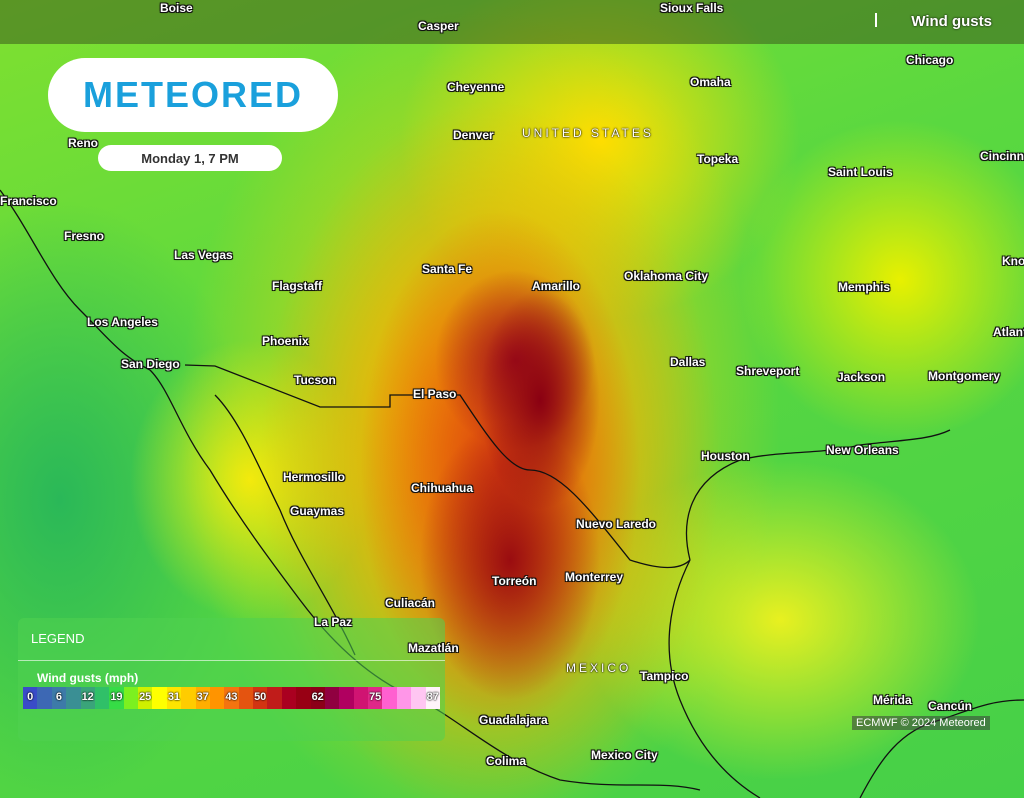 This screenshot has width=1024, height=798. What do you see at coordinates (594, 577) in the screenshot?
I see `city-label: Monterrey` at bounding box center [594, 577].